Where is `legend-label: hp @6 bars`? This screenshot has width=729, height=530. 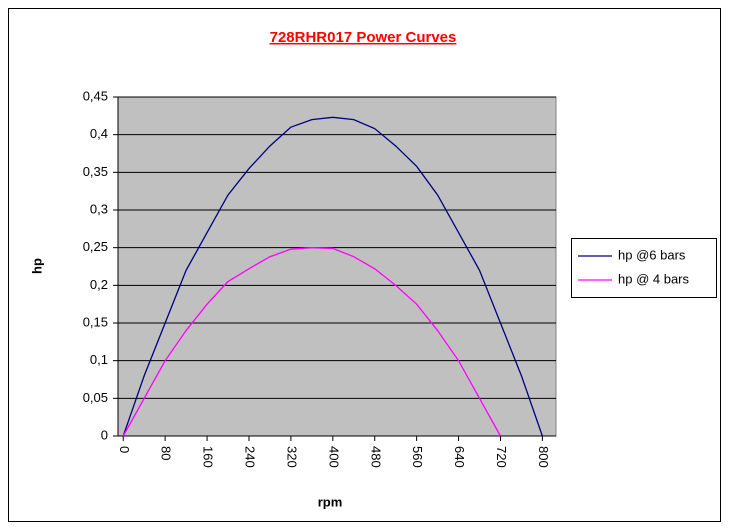
legend-label: hp @6 bars is located at coordinates (652, 254).